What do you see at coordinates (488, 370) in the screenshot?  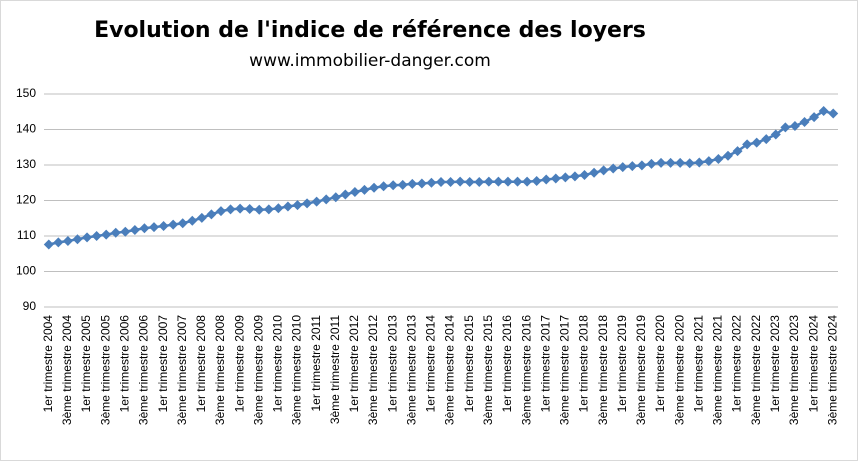 I see `x-tick-label: 3ème trimestre 2015` at bounding box center [488, 370].